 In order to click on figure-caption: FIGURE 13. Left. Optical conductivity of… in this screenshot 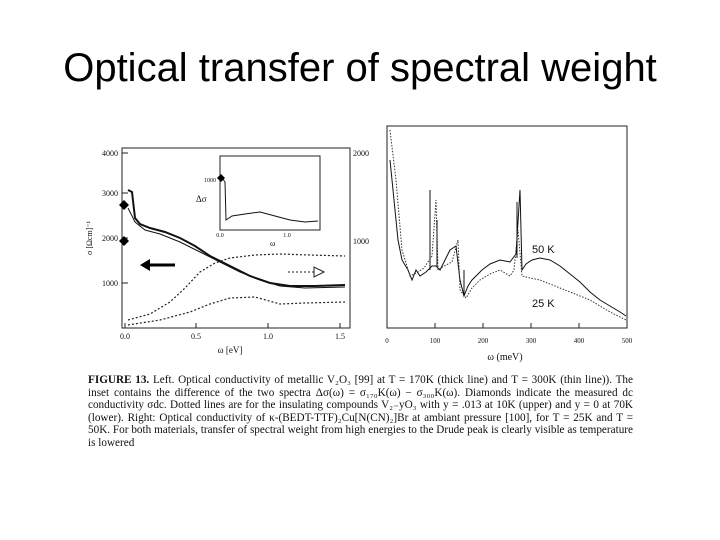, I will do `click(360, 412)`.